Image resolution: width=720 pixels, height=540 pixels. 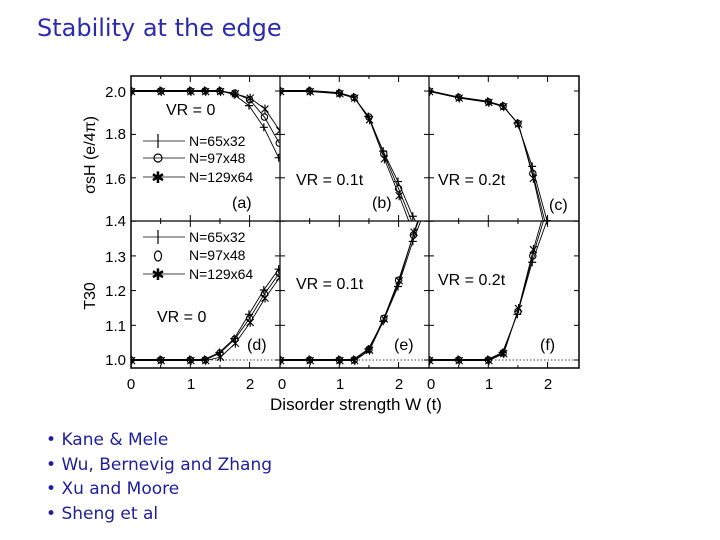 I want to click on panel-e-series, so click(x=356, y=278).